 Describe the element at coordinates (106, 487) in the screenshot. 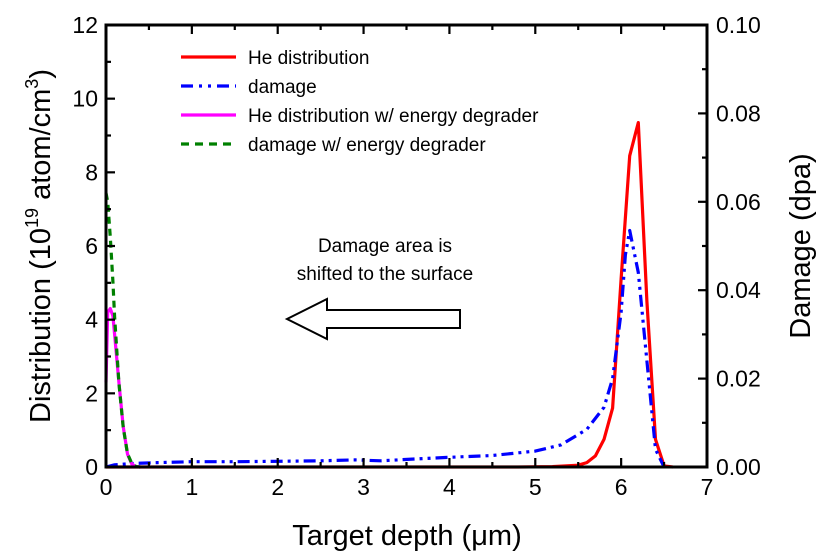

I see `x-tick-label: 0` at that location.